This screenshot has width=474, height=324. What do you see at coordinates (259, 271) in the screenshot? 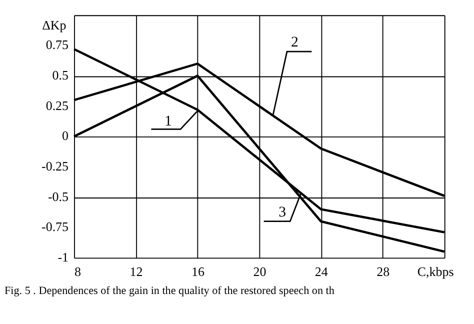
I see `x-tick-label: 20` at bounding box center [259, 271].